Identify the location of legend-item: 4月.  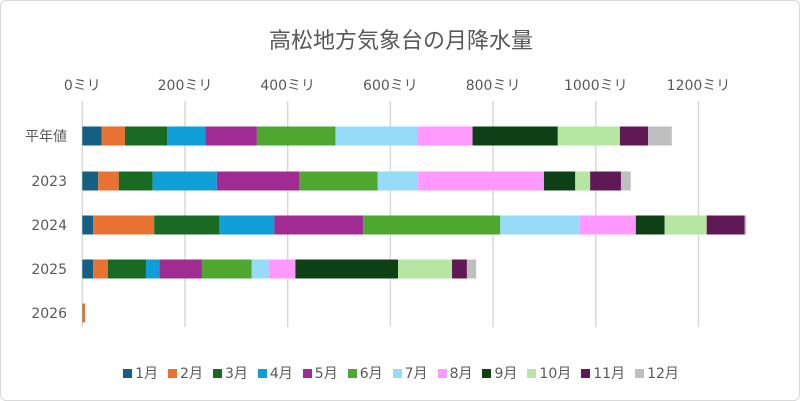
(275, 373).